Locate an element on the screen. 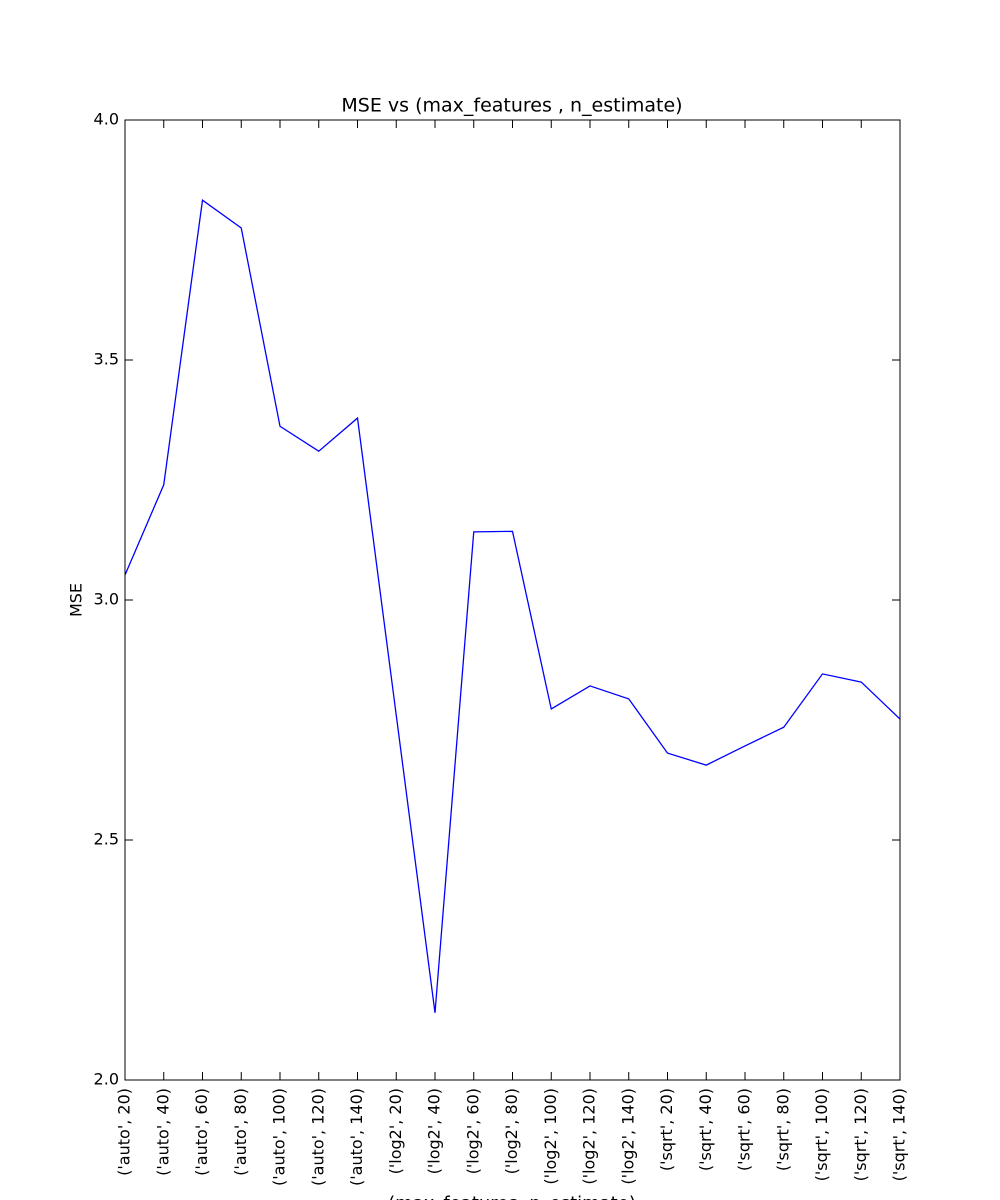 The height and width of the screenshot is (1200, 1000). y-tick-label: 4.0 is located at coordinates (106, 119).